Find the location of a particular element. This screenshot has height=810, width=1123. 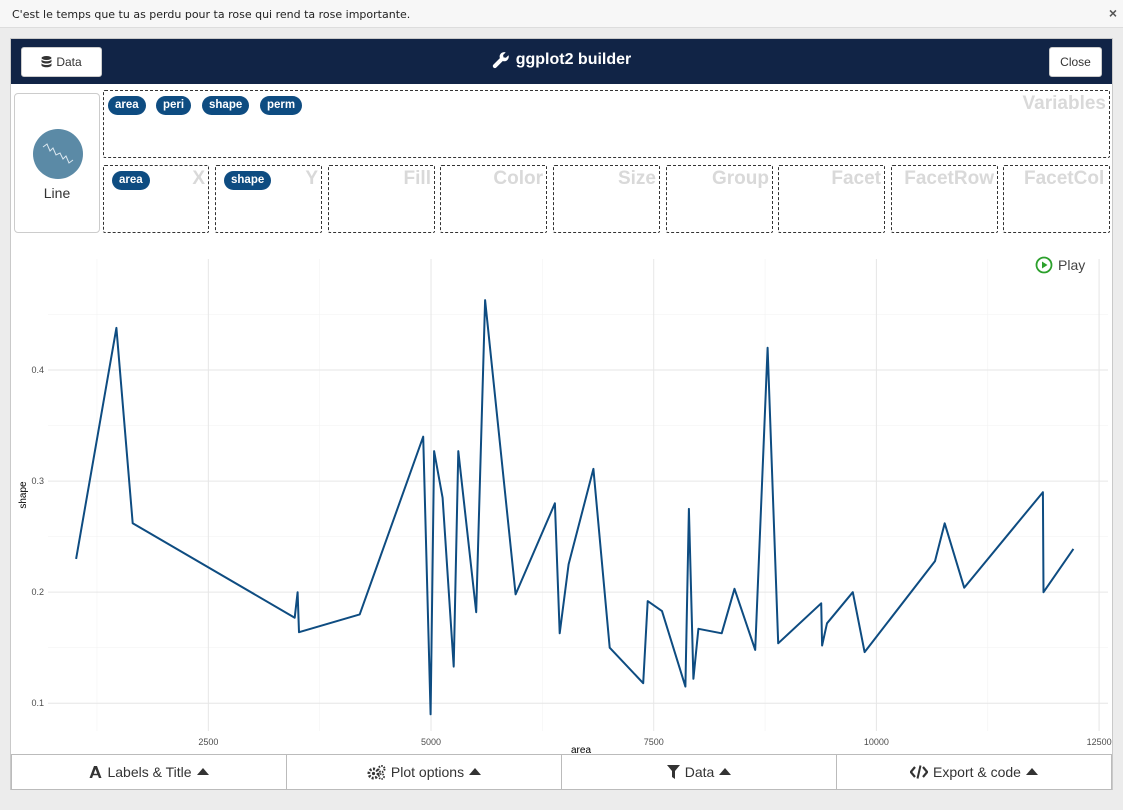

geom-selector: Line is located at coordinates (57, 163).